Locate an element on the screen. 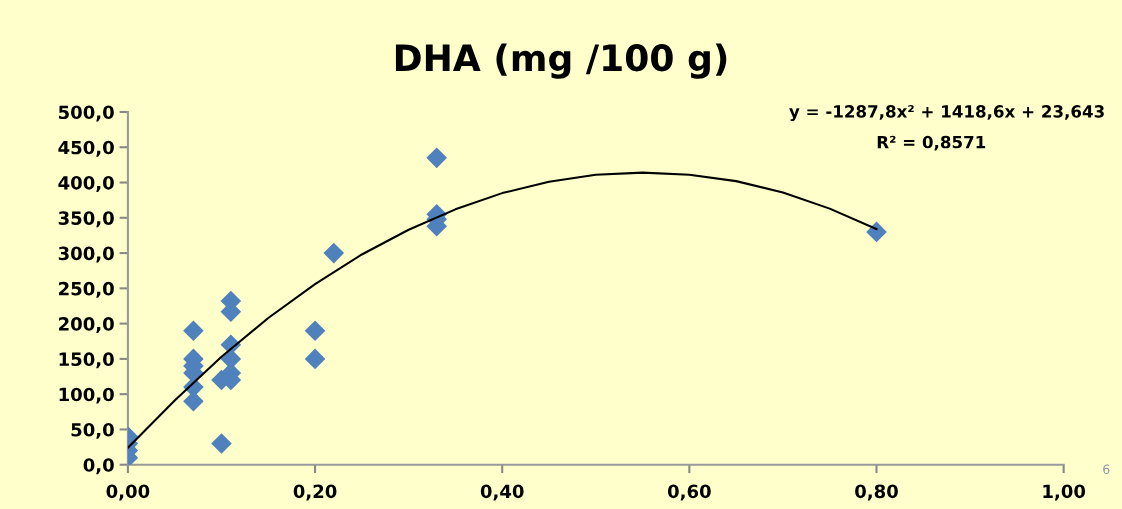 Image resolution: width=1122 pixels, height=509 pixels. y-tick-label: 0,0 is located at coordinates (98, 466).